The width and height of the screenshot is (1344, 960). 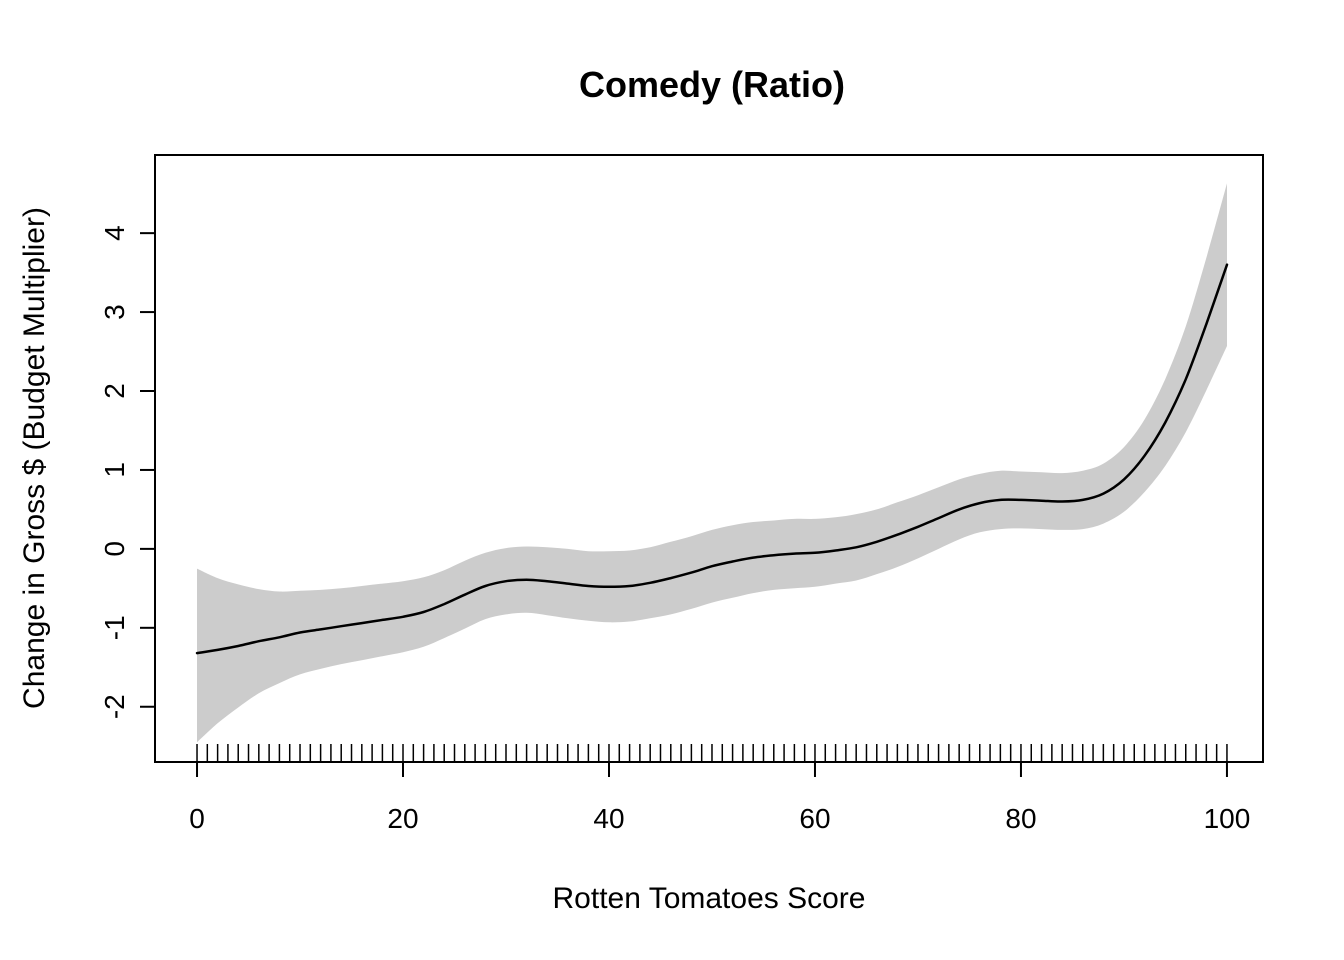 I want to click on x-axis: 0 20 40 60 80 100, so click(x=719, y=798).